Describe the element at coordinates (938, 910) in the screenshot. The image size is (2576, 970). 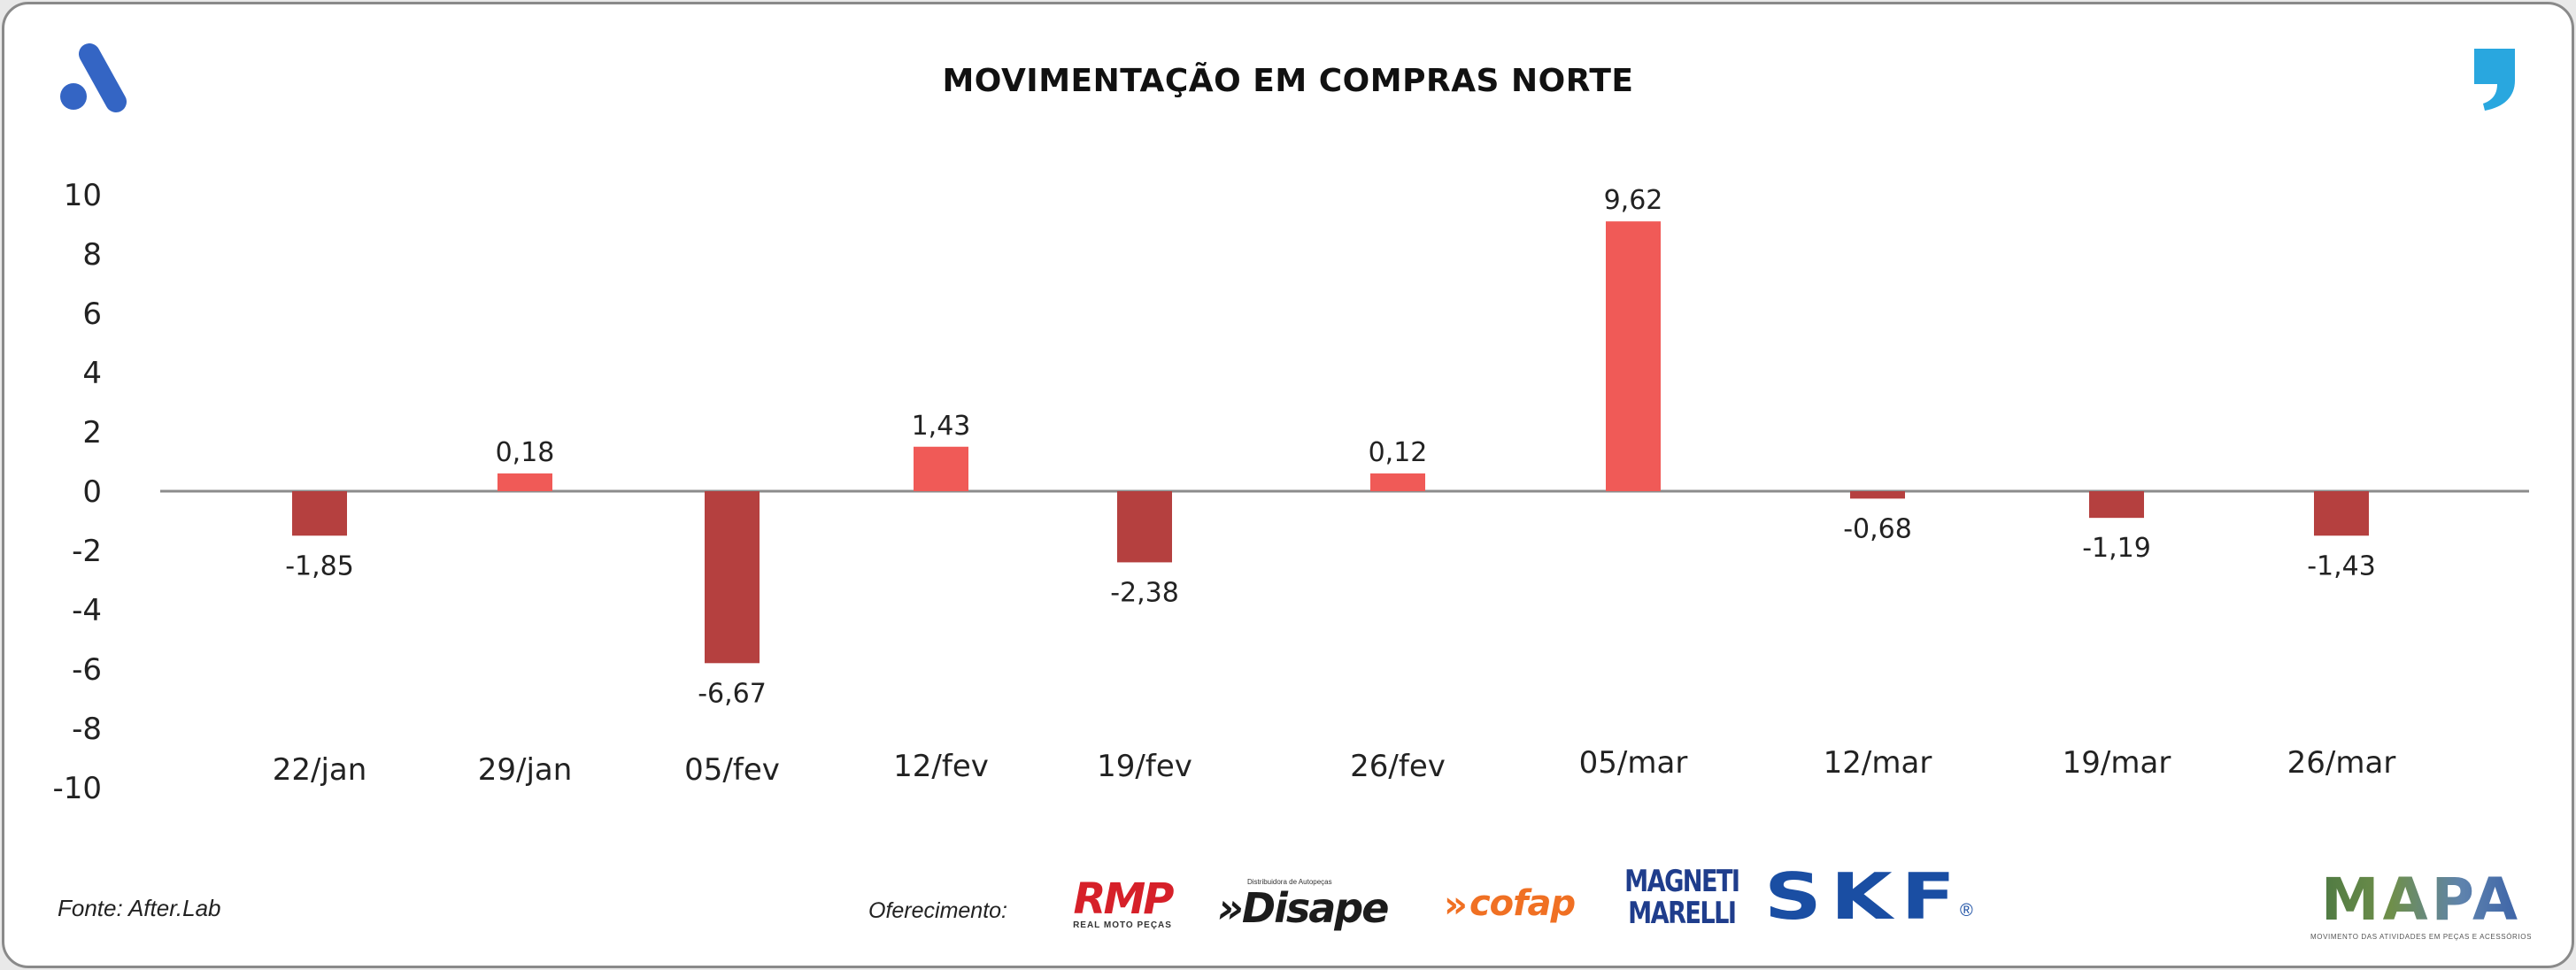
I see `sponsor-label: Oferecimento:` at that location.